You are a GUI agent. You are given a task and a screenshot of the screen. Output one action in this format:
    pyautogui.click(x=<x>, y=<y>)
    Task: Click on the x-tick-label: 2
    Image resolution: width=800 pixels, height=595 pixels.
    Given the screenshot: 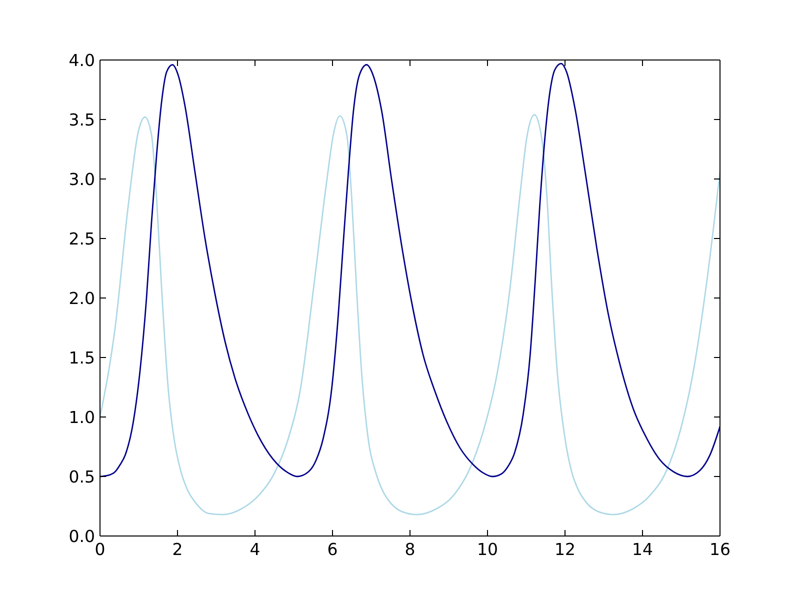 What is the action you would take?
    pyautogui.click(x=177, y=549)
    